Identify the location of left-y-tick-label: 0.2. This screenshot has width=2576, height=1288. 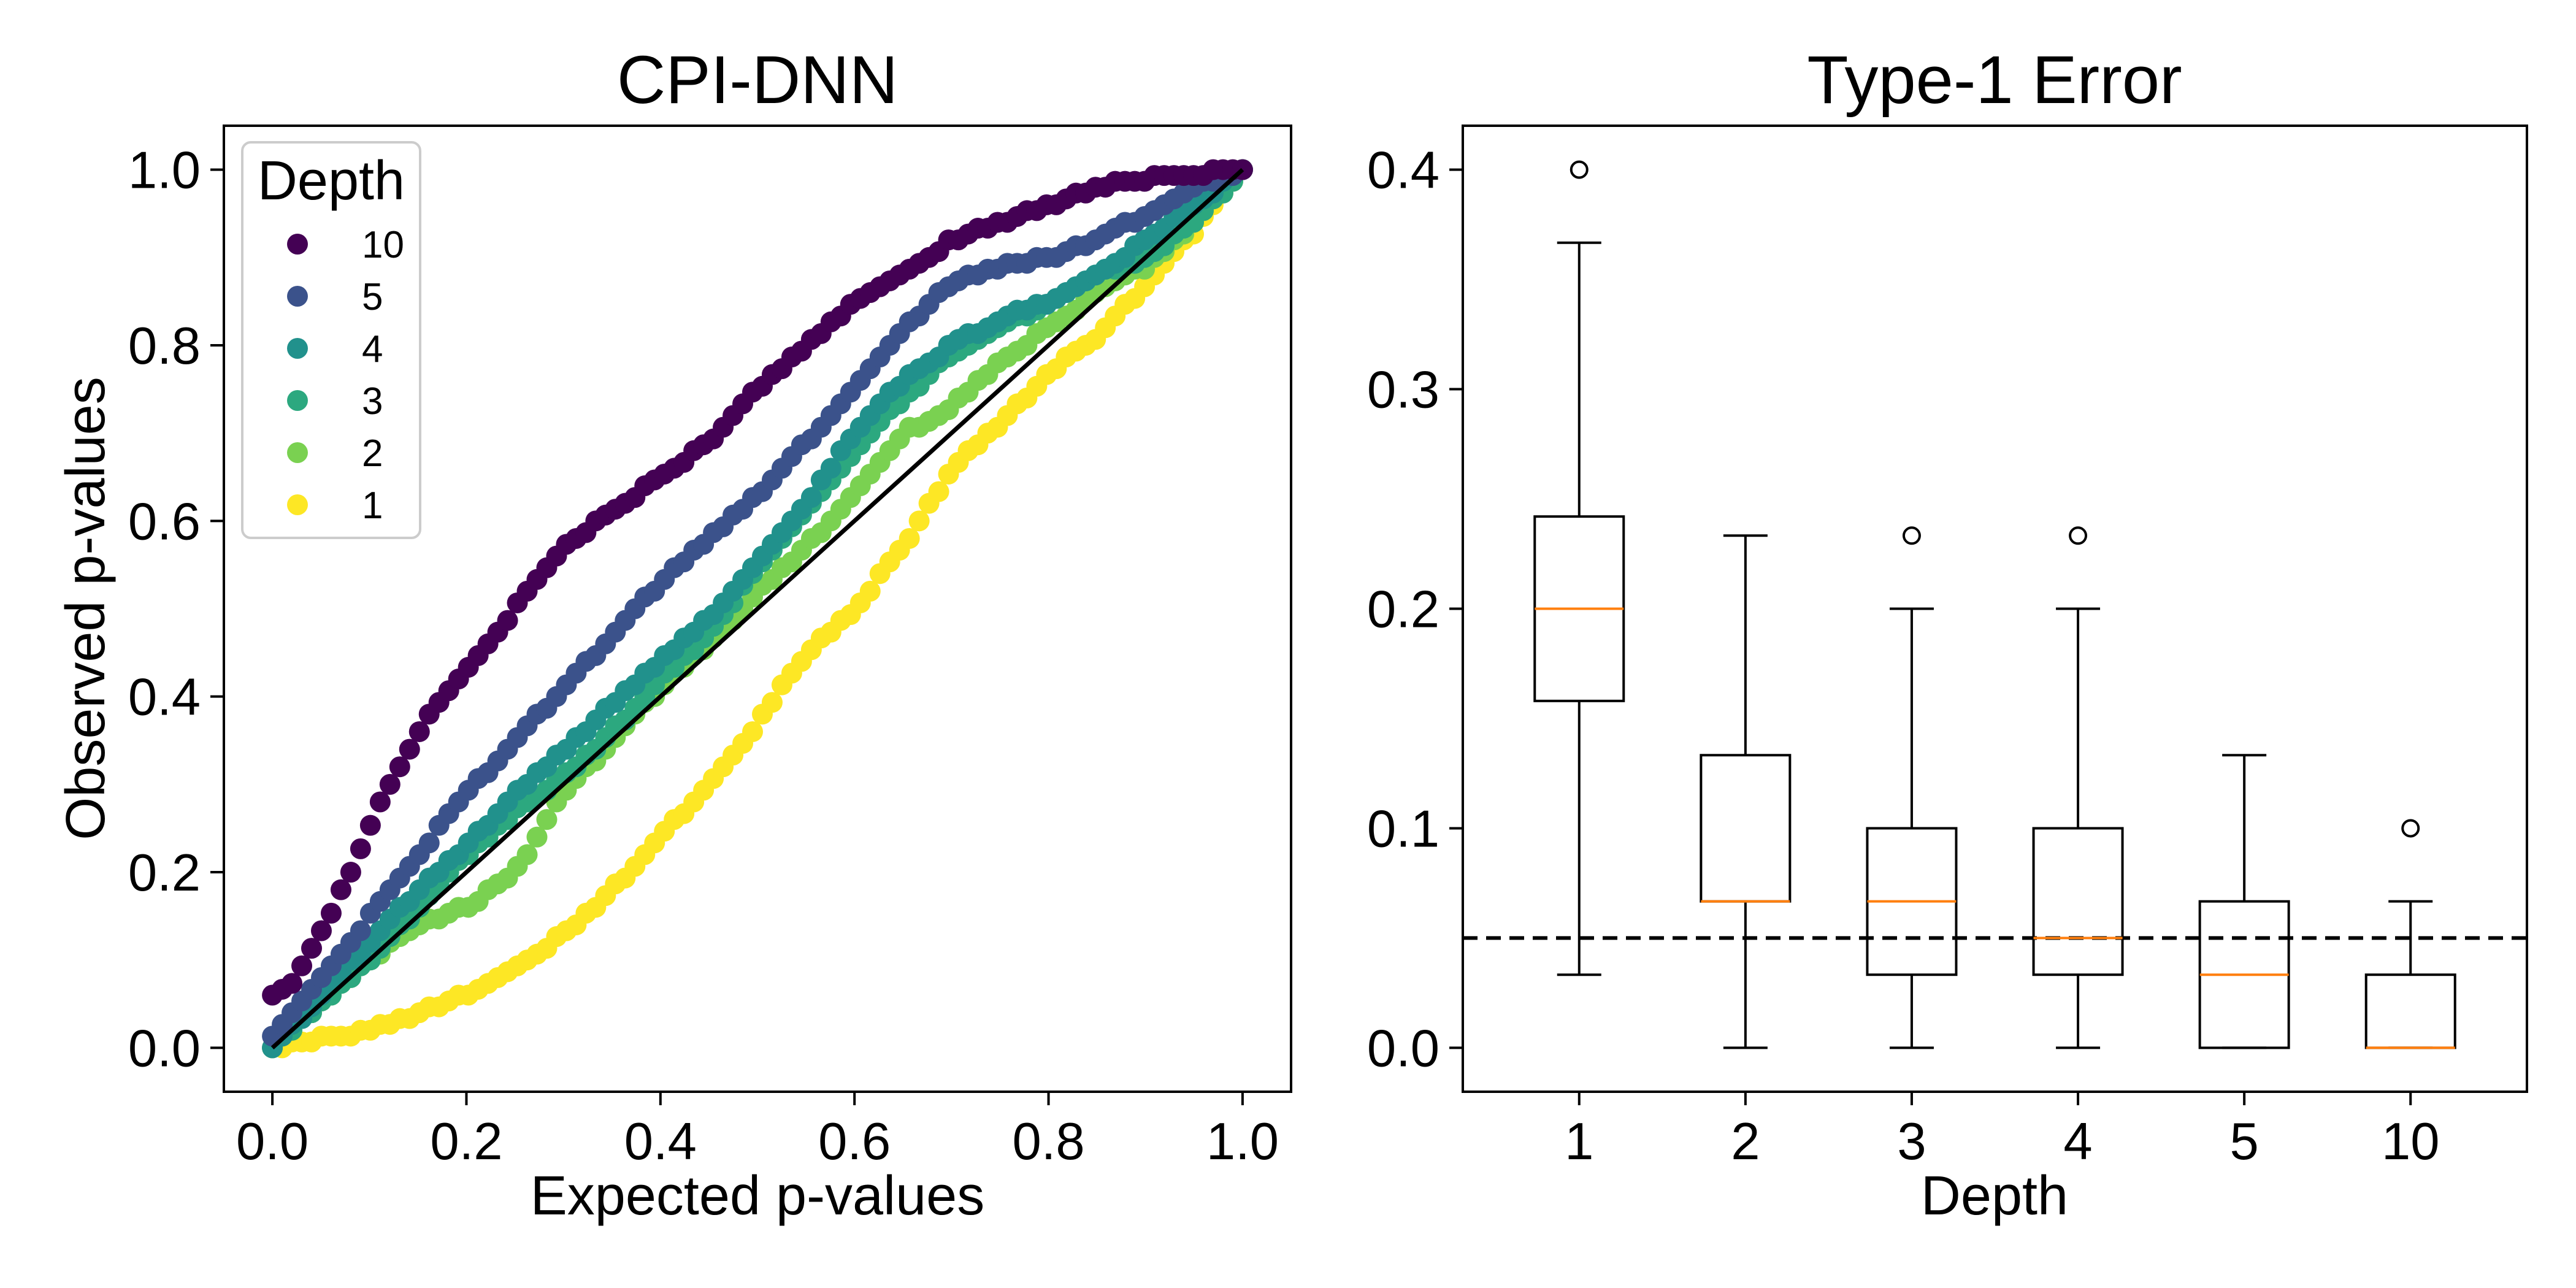
(164, 873).